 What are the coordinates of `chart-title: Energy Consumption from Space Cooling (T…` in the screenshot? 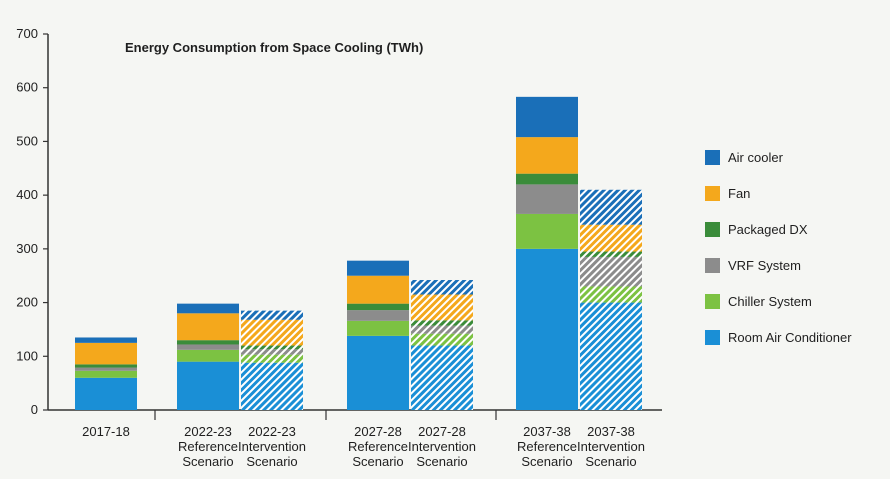 It's located at (274, 47).